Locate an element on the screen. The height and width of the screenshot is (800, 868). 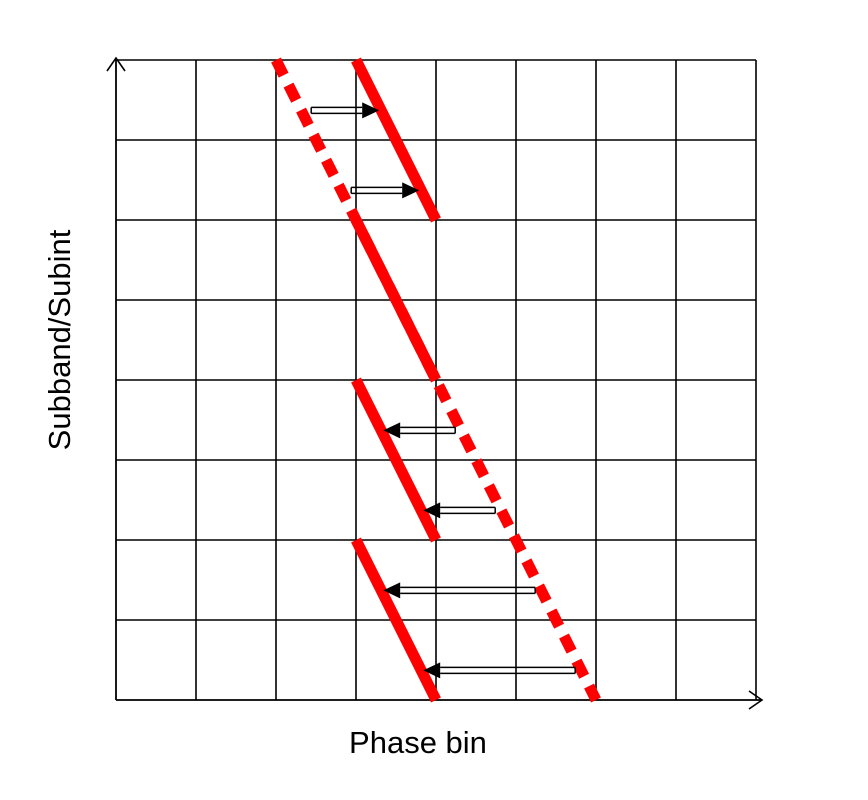
y-axis-label: Subband/Subint is located at coordinates (59, 339).